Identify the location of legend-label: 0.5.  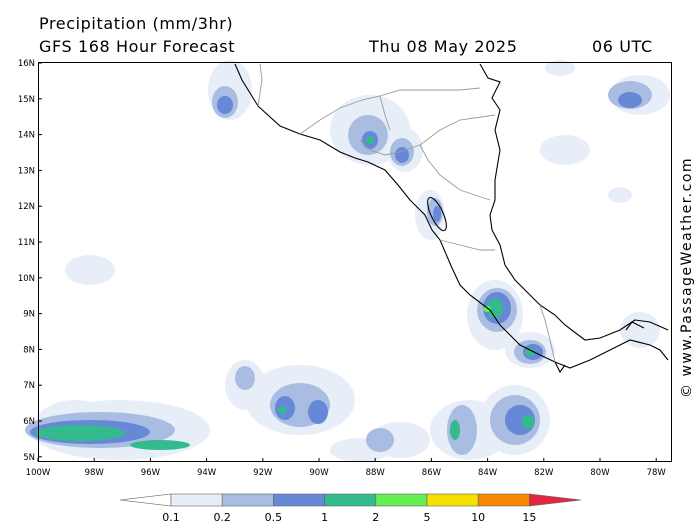
(274, 517).